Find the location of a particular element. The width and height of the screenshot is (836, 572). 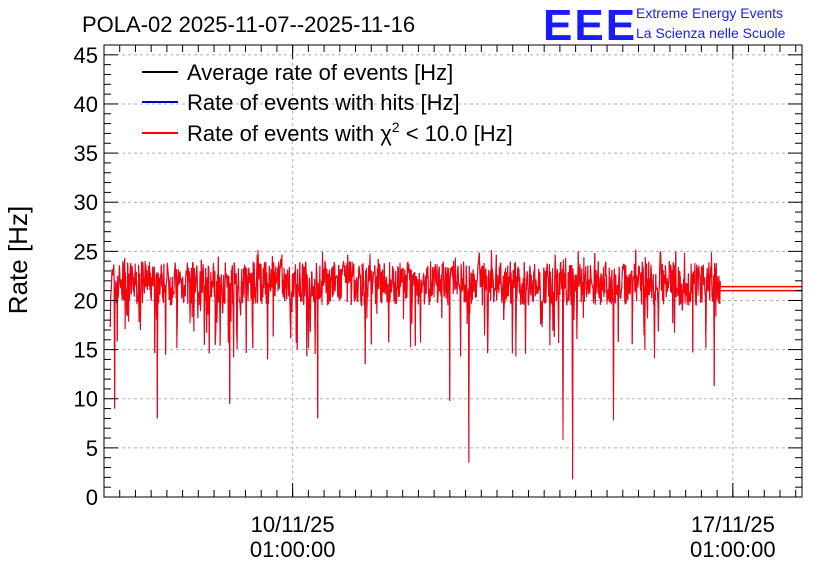

y-tick-label: 0 is located at coordinates (92, 497).